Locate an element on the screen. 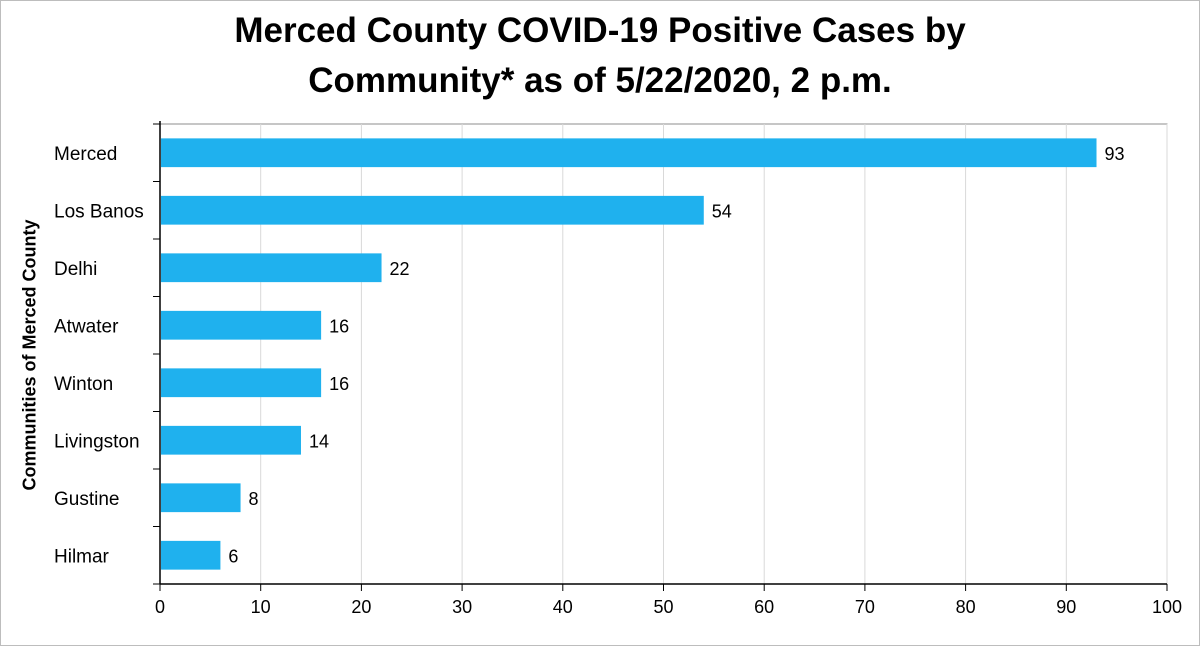 The height and width of the screenshot is (646, 1200). data-label: 8 is located at coordinates (254, 499).